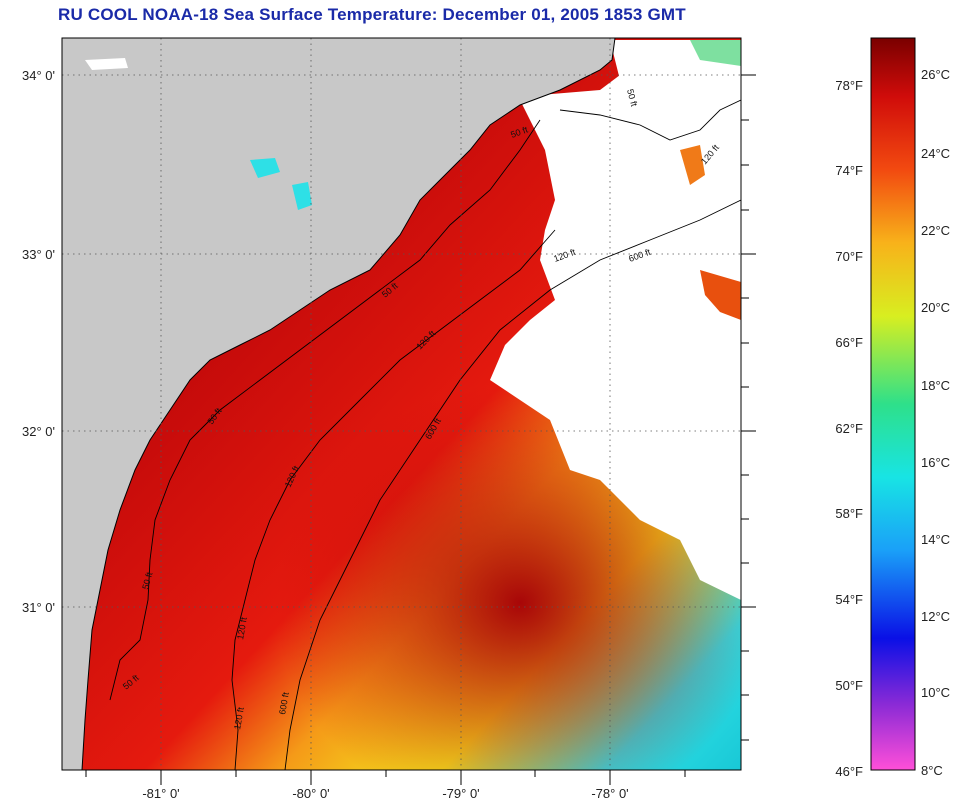 This screenshot has height=806, width=960. I want to click on lon-label: -79° 0', so click(460, 793).